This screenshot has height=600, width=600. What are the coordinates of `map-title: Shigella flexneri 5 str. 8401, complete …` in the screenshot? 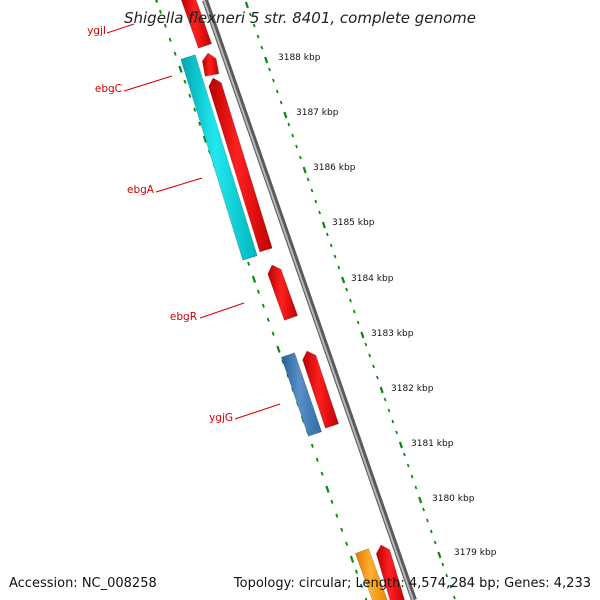 It's located at (300, 18).